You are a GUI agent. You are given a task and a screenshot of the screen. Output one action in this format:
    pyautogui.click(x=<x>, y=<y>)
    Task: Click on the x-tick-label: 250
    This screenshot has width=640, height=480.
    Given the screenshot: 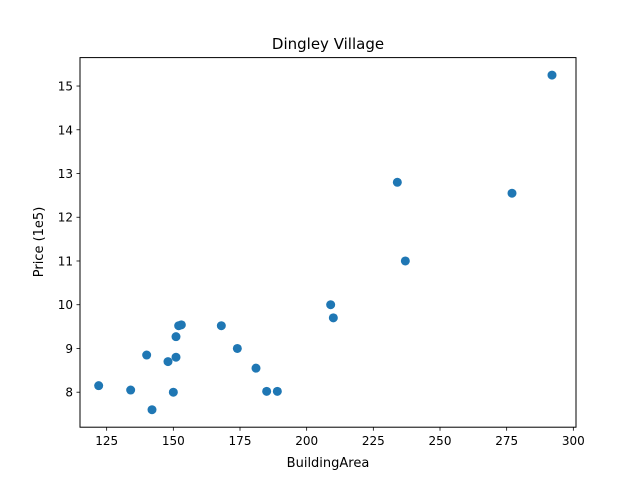 What is the action you would take?
    pyautogui.click(x=440, y=441)
    